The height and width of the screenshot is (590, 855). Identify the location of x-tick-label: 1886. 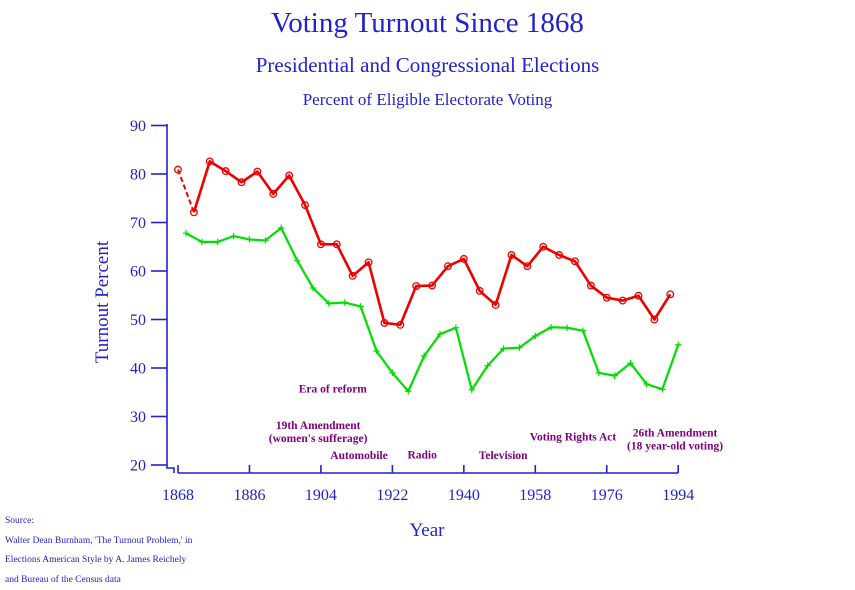
(249, 495).